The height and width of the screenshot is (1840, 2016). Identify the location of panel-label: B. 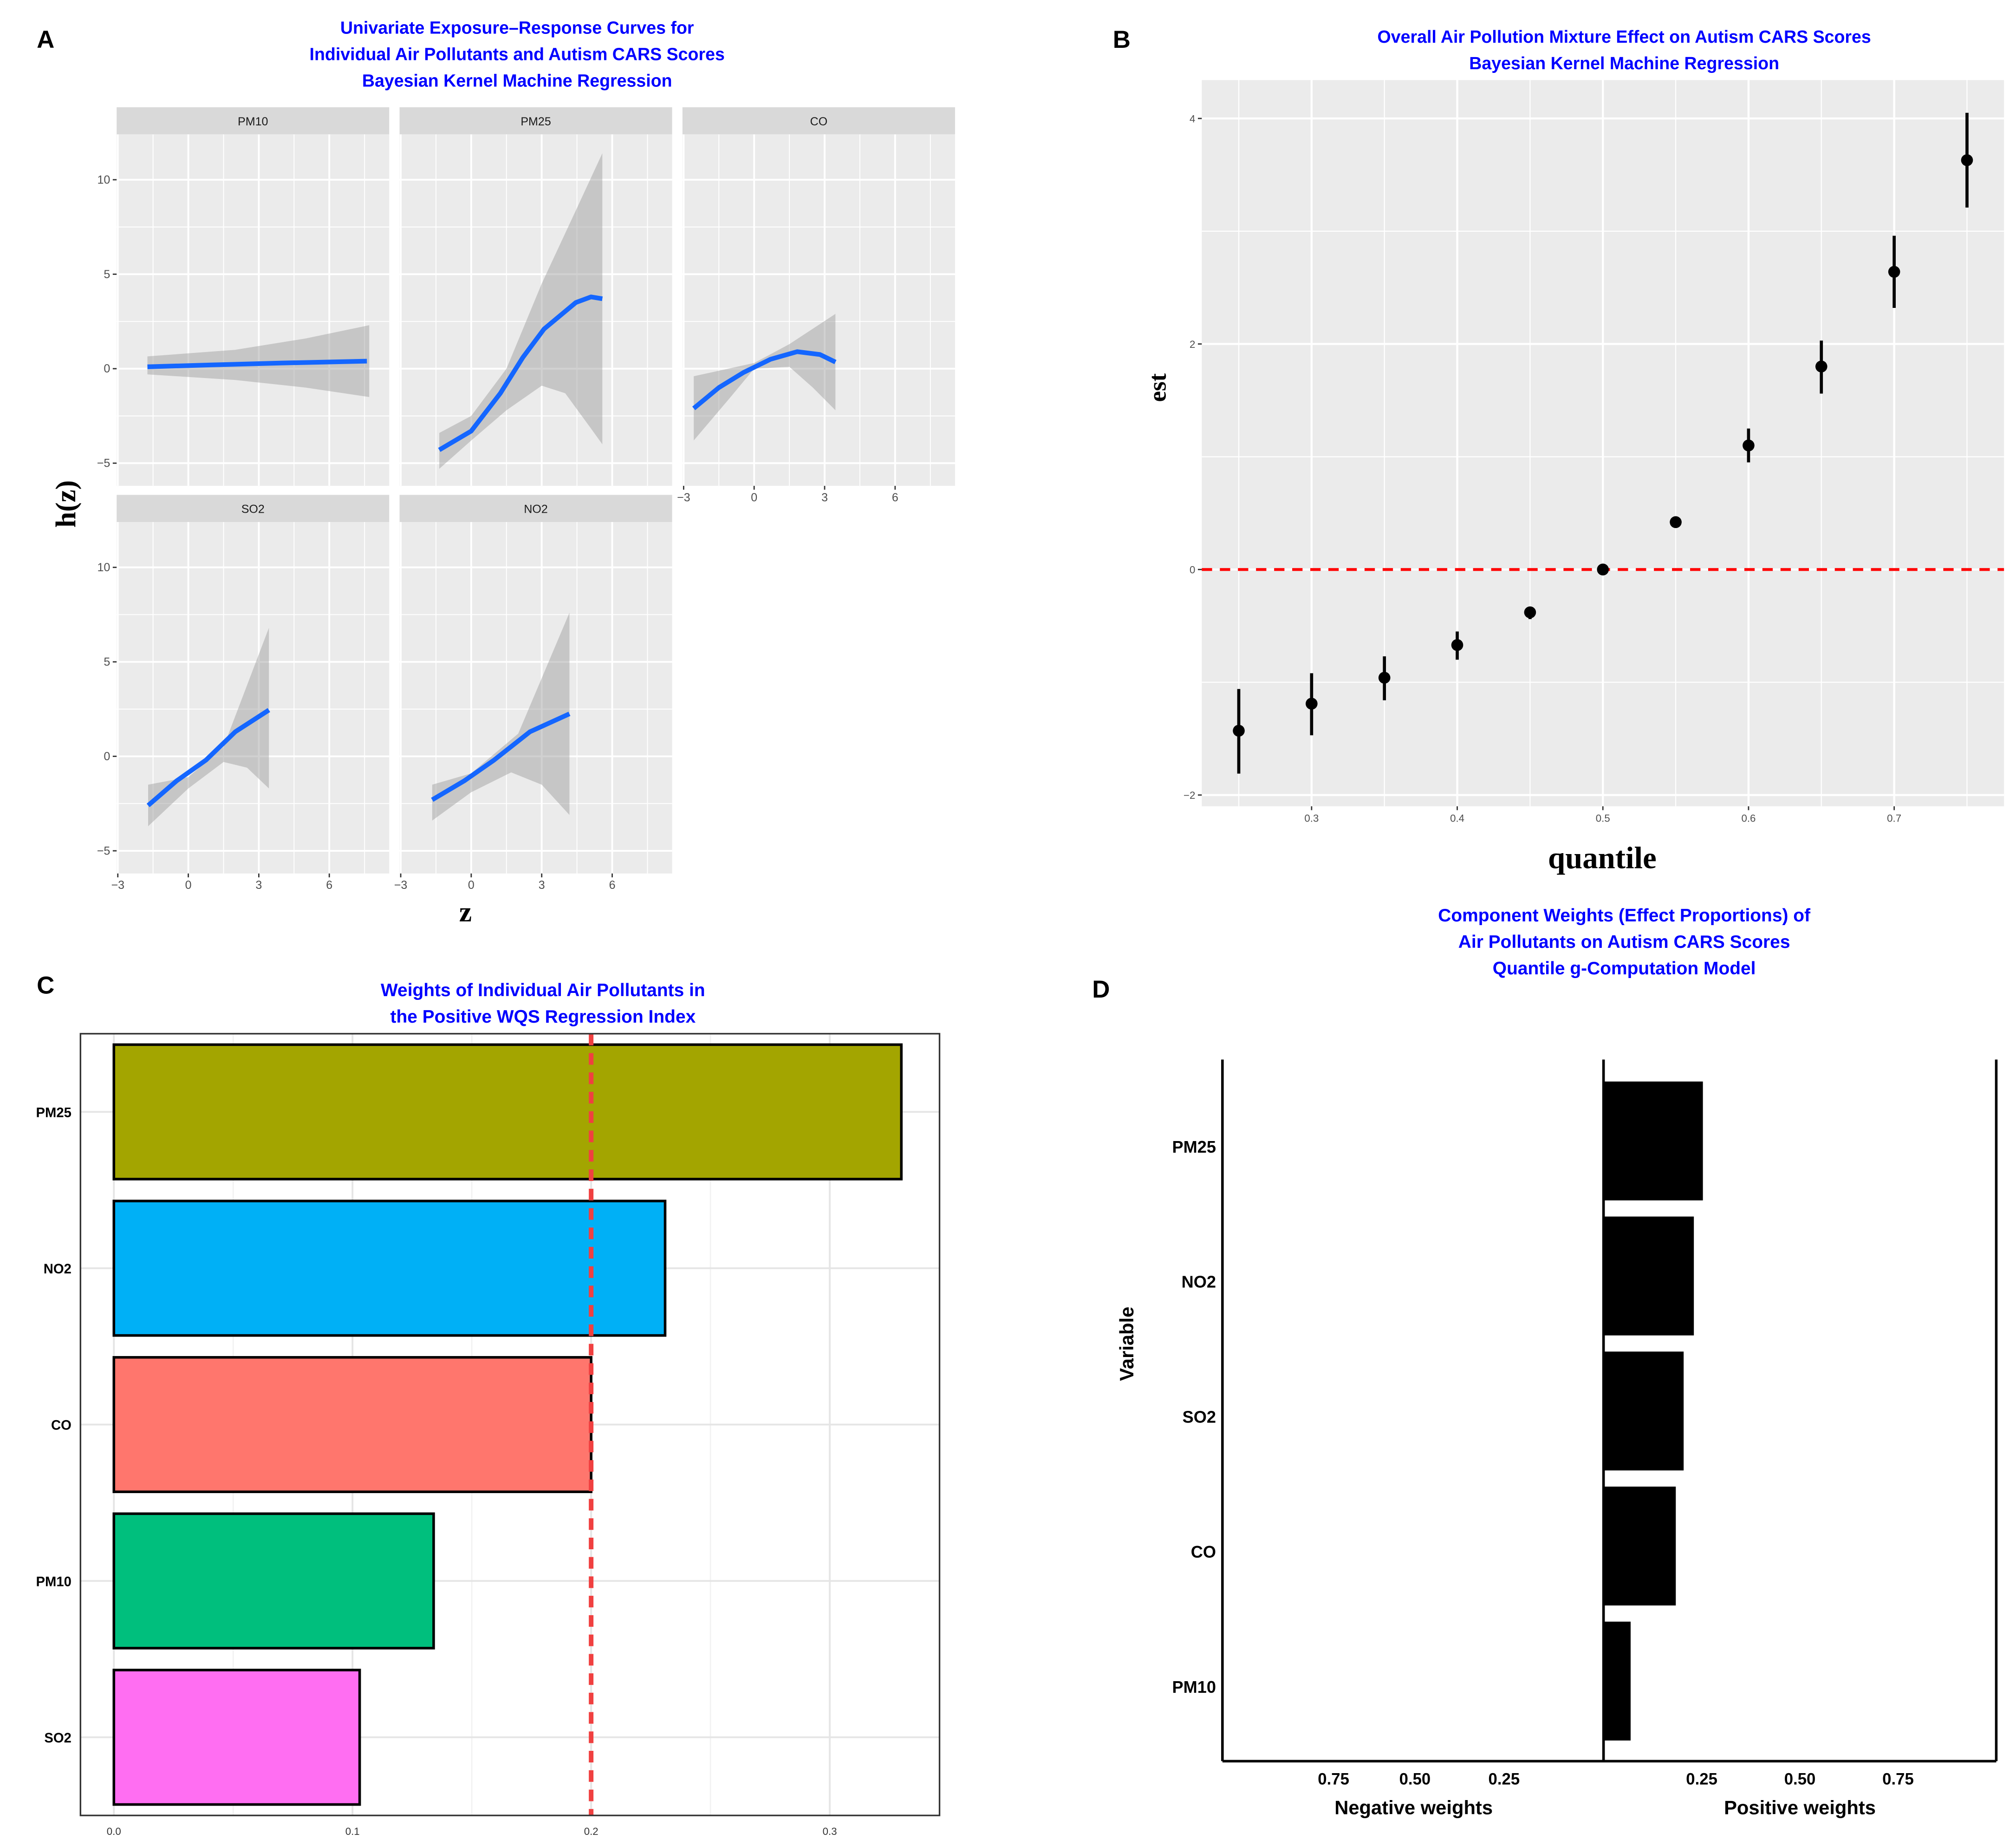
(1122, 39).